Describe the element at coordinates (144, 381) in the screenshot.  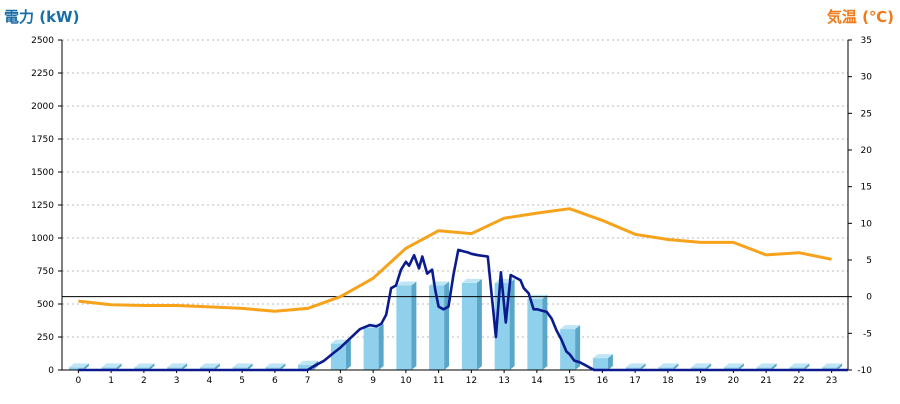
I see `x-tick-label: 2` at that location.